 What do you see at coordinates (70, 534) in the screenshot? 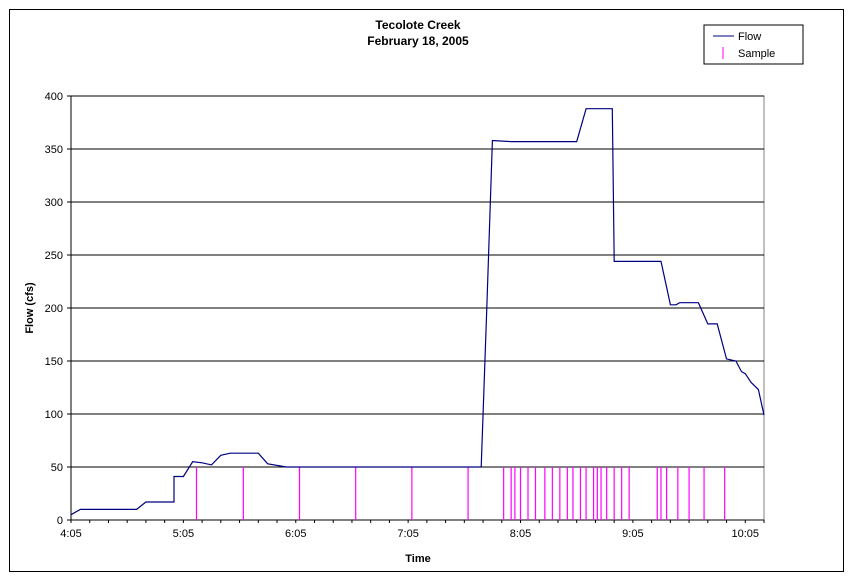
I see `x-tick-label: 4:05` at bounding box center [70, 534].